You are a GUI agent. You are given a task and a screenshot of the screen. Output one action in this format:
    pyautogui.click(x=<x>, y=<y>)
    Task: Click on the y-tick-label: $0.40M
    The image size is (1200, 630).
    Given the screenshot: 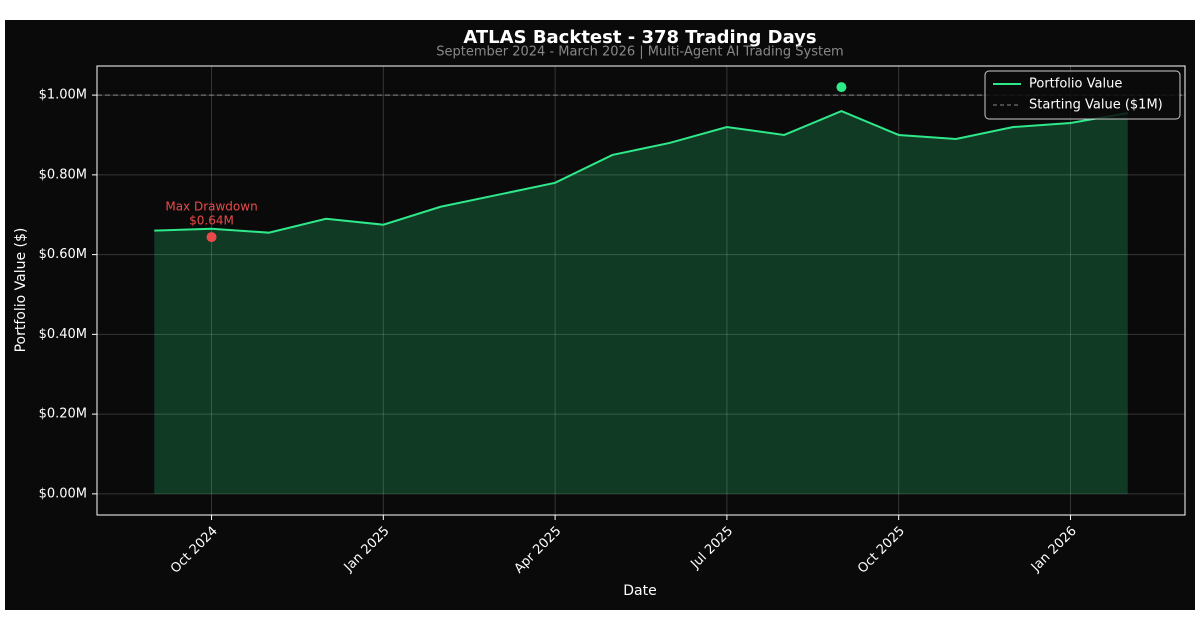 What is the action you would take?
    pyautogui.click(x=63, y=334)
    